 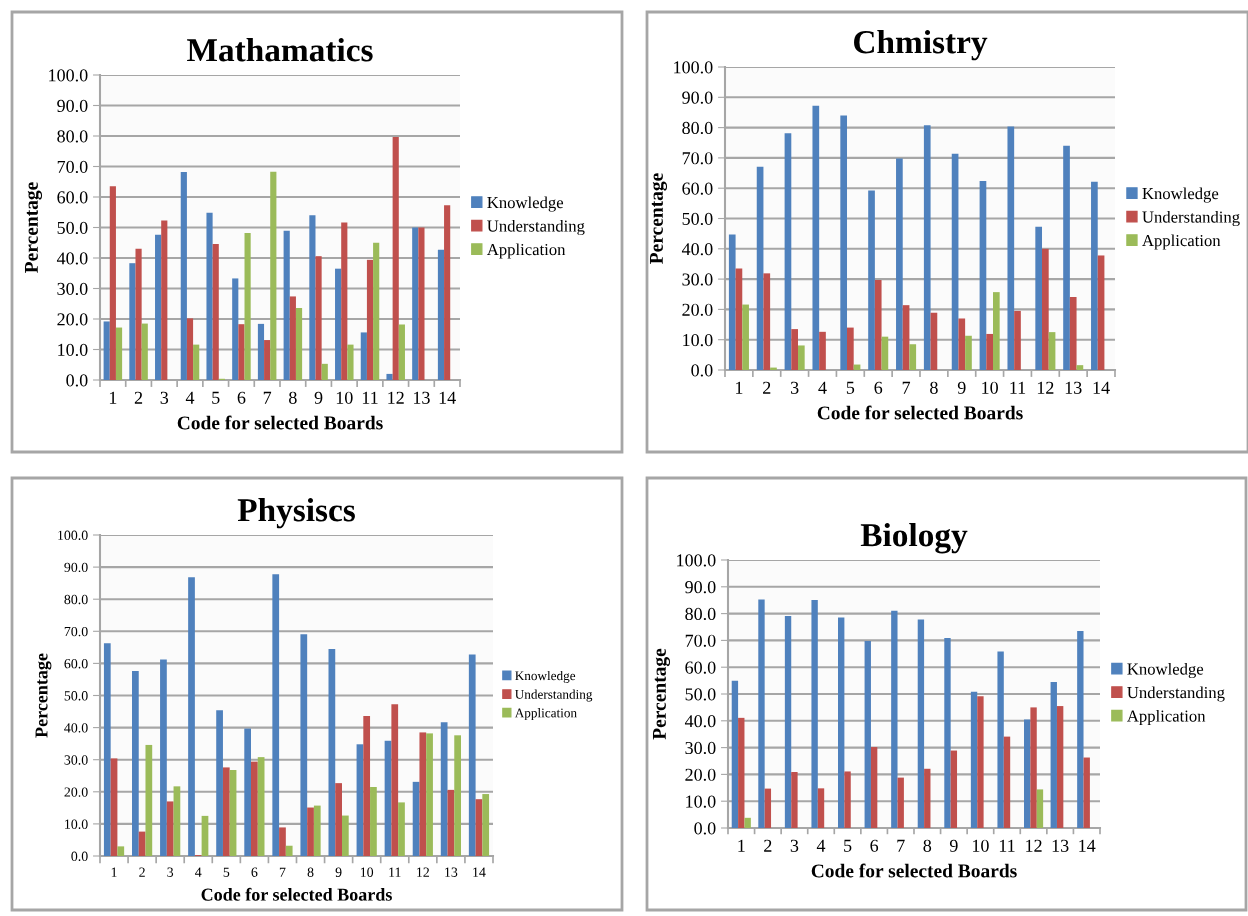 What do you see at coordinates (79, 856) in the screenshot?
I see `y-tick-label: 0.0` at bounding box center [79, 856].